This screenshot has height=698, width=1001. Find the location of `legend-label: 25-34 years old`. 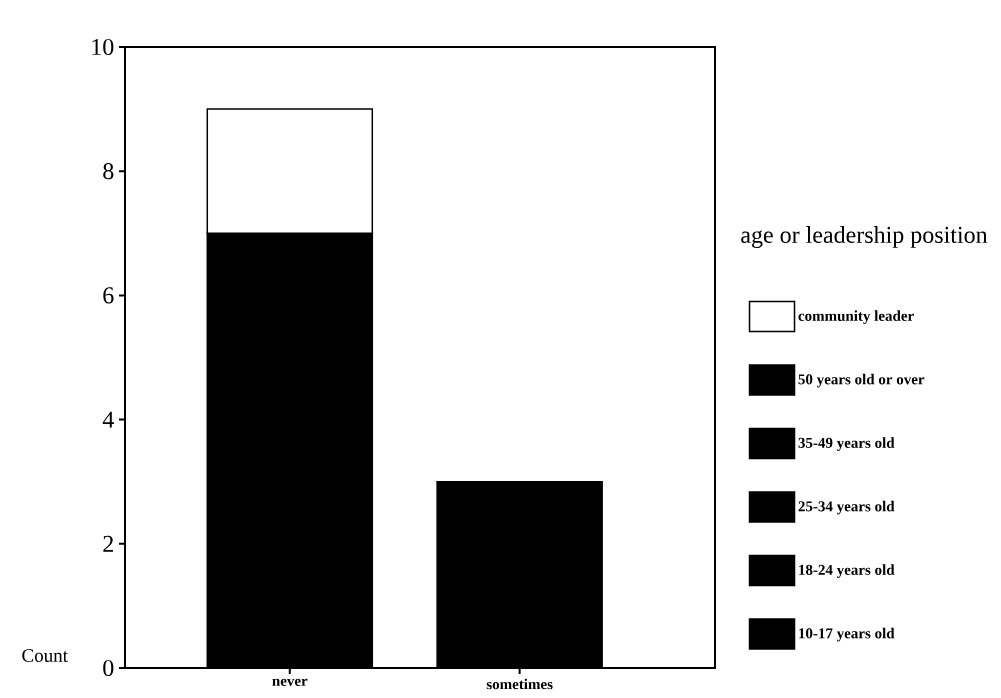

legend-label: 25-34 years old is located at coordinates (846, 507).